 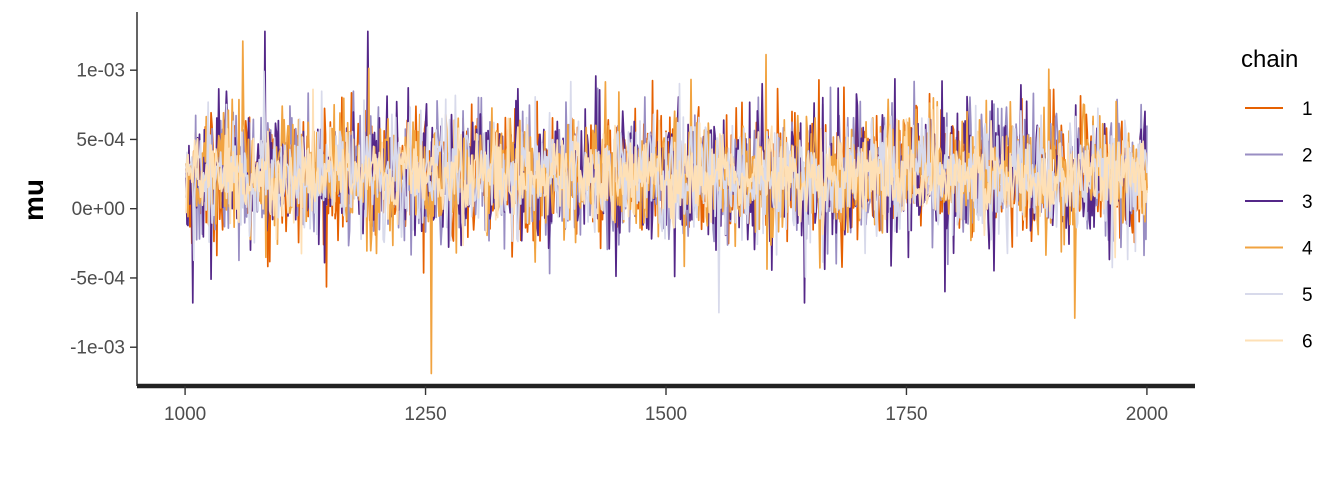 What do you see at coordinates (1277, 199) in the screenshot?
I see `legend: chain 1 2 3 4 5 6` at bounding box center [1277, 199].